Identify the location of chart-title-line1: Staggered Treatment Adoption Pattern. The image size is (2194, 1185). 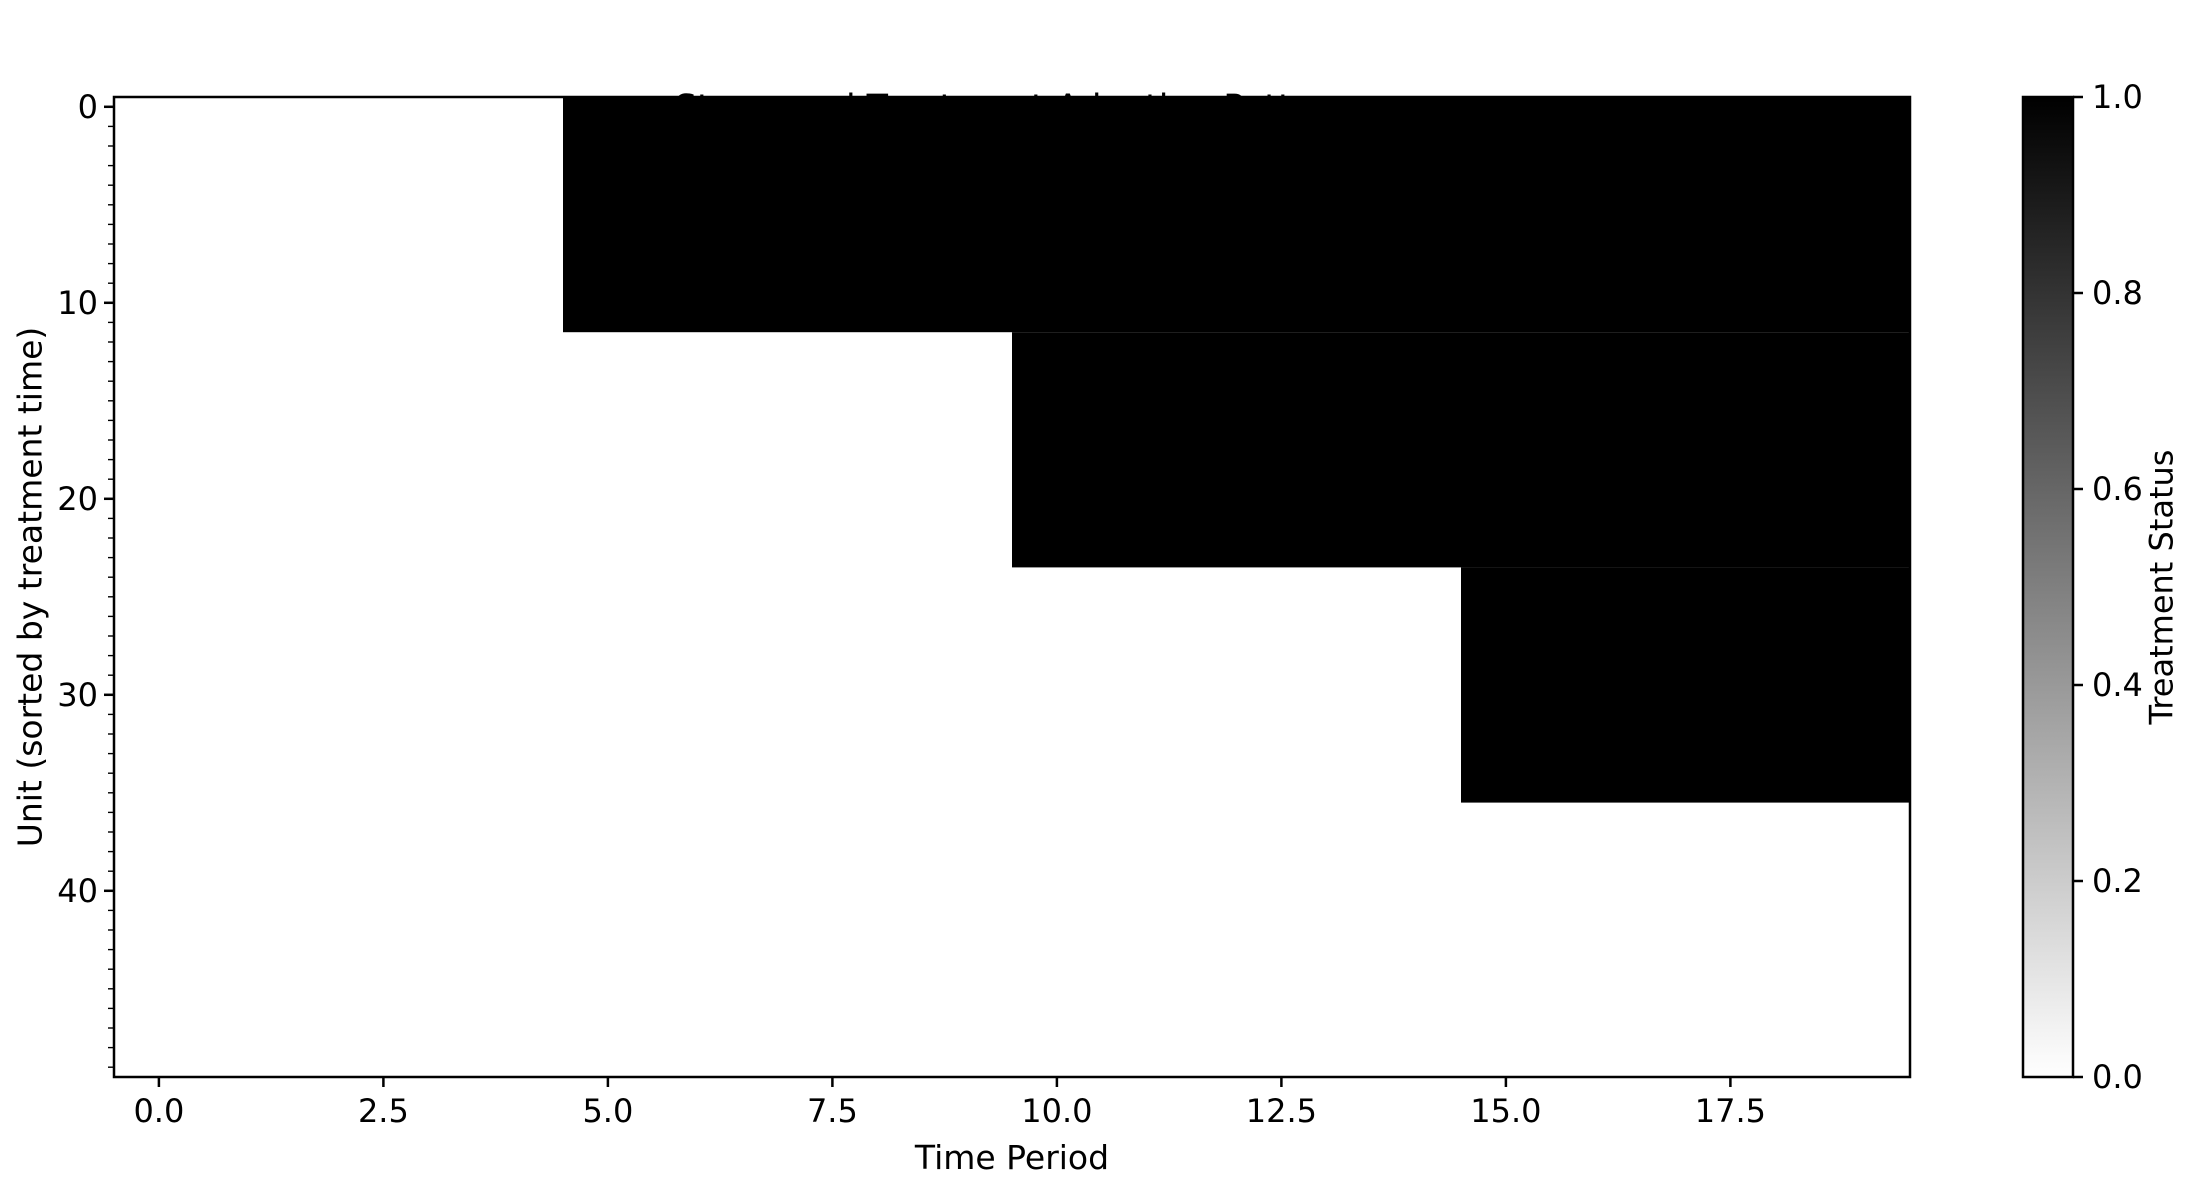
(1012, 108).